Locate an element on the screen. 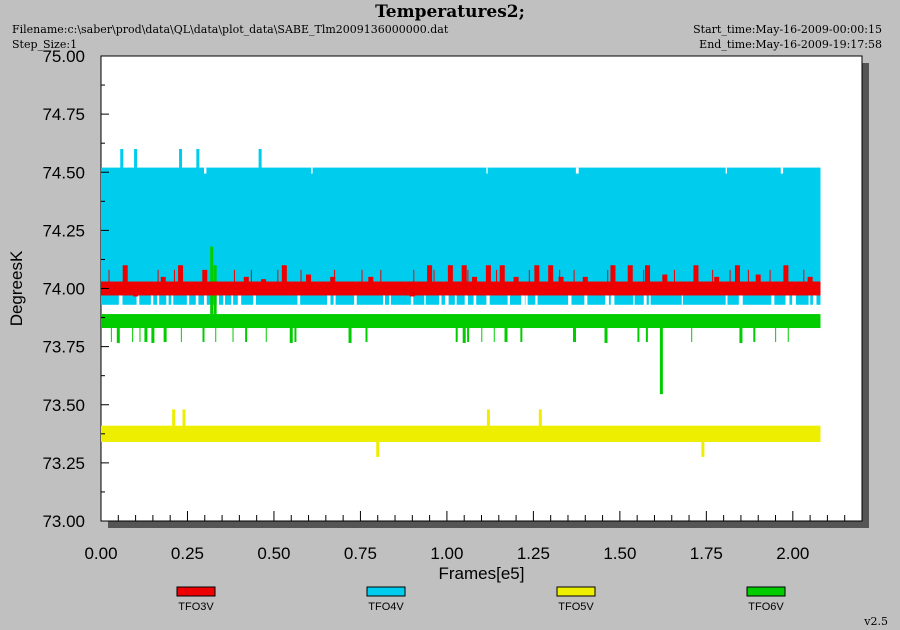 Image resolution: width=900 pixels, height=630 pixels. y-tick-label: 74.25 is located at coordinates (63, 230).